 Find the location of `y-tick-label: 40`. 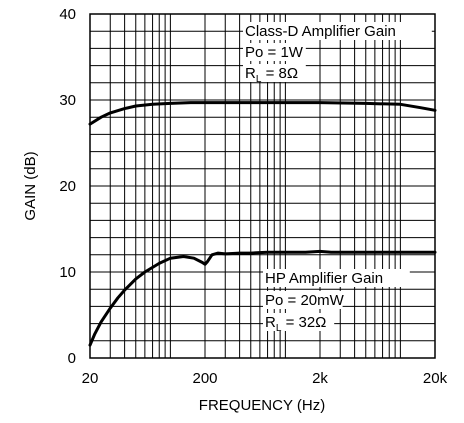

y-tick-label: 40 is located at coordinates (67, 14).